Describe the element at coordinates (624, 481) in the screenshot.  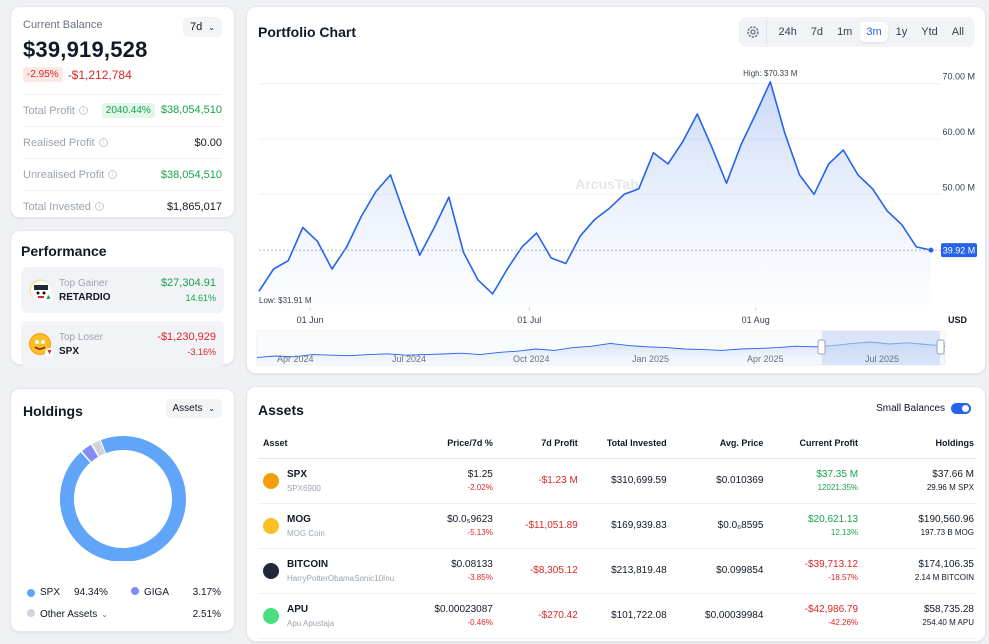
I see `invested-cell: $310,699.59` at that location.